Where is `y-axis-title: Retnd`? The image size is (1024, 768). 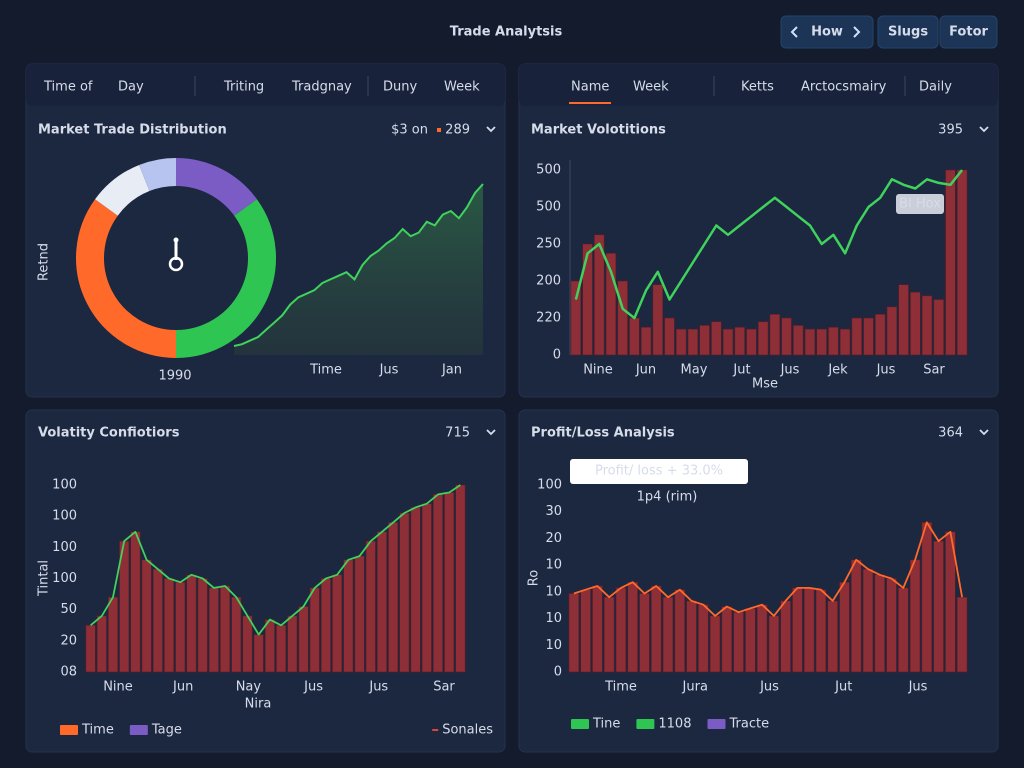 y-axis-title: Retnd is located at coordinates (44, 262).